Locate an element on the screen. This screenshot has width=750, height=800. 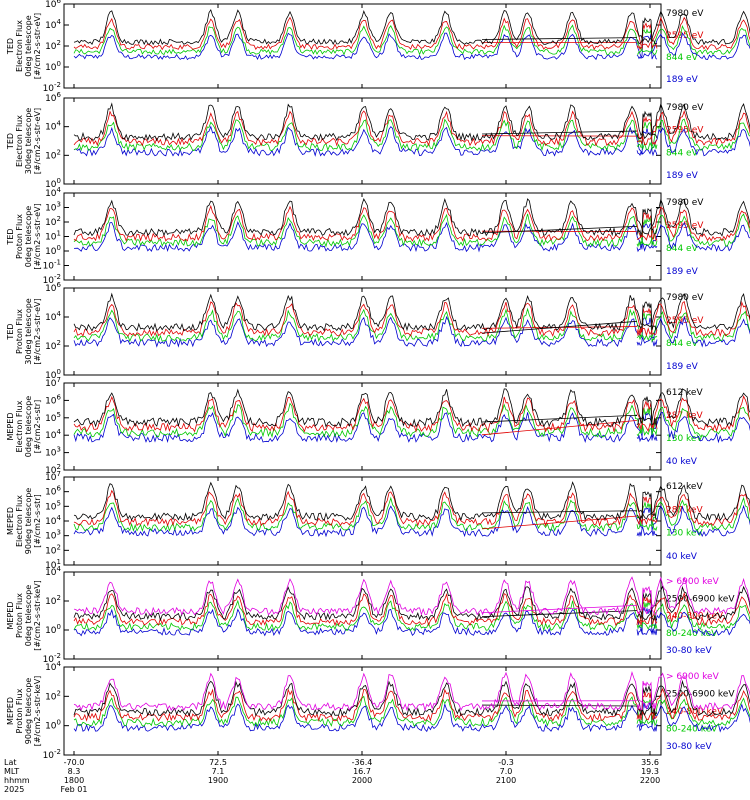
legend-entry: 40 keV is located at coordinates (682, 462).